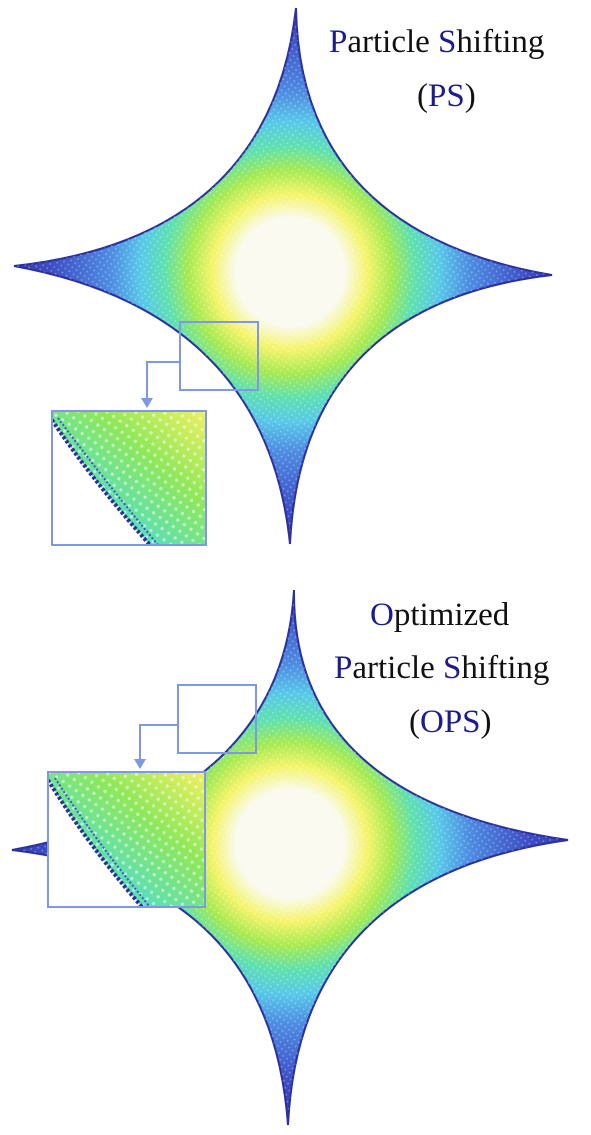  What do you see at coordinates (217, 719) in the screenshot?
I see `ops-zoom-region-marker` at bounding box center [217, 719].